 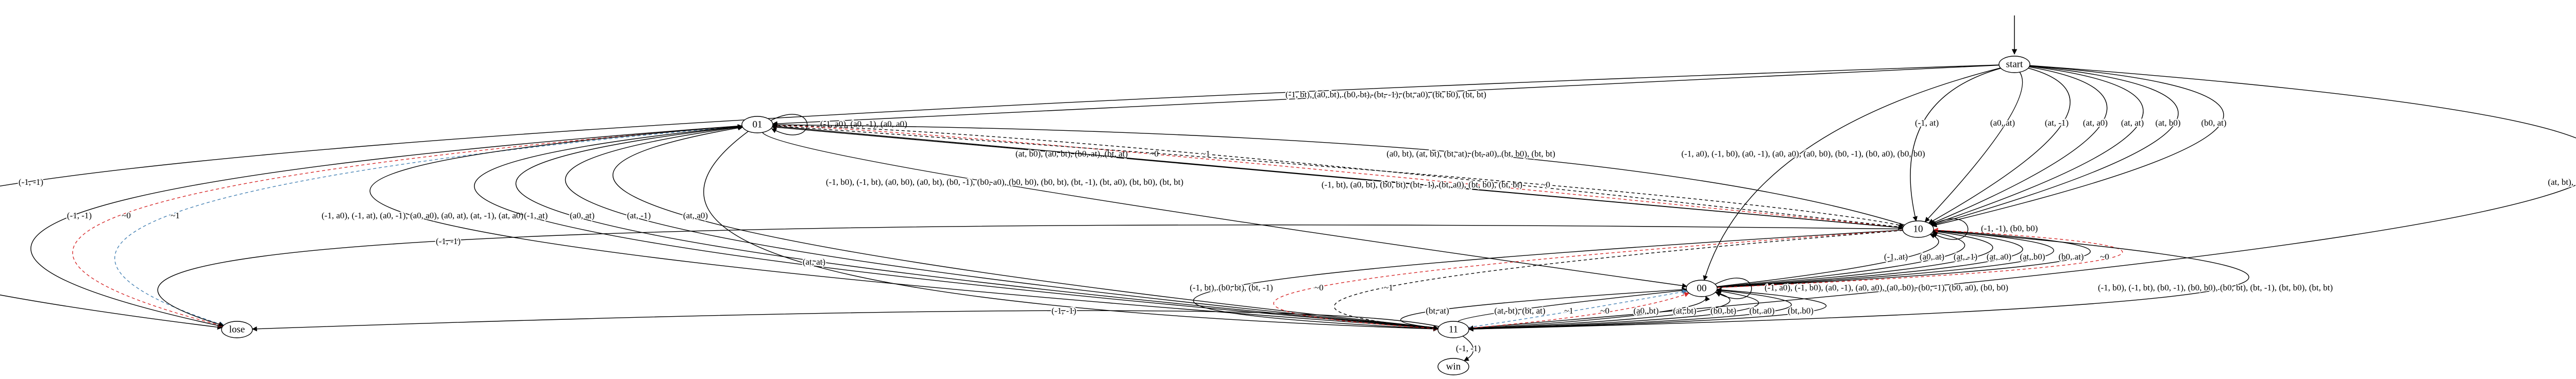 I want to click on edge-label: (b0, bt), so click(x=1723, y=311).